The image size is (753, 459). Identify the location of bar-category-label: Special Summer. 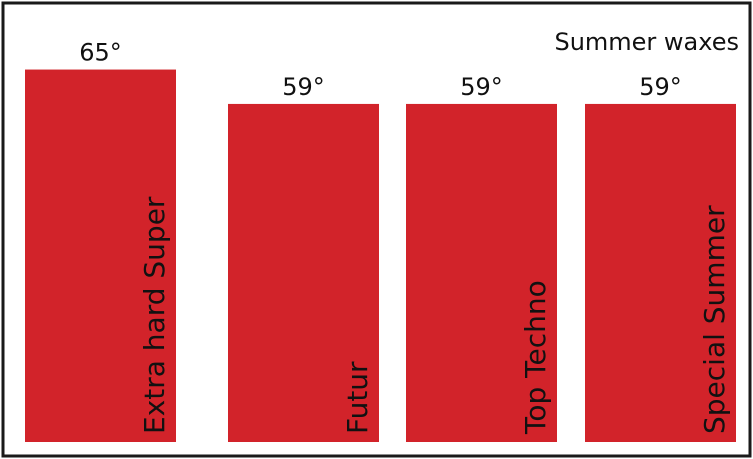
(714, 319).